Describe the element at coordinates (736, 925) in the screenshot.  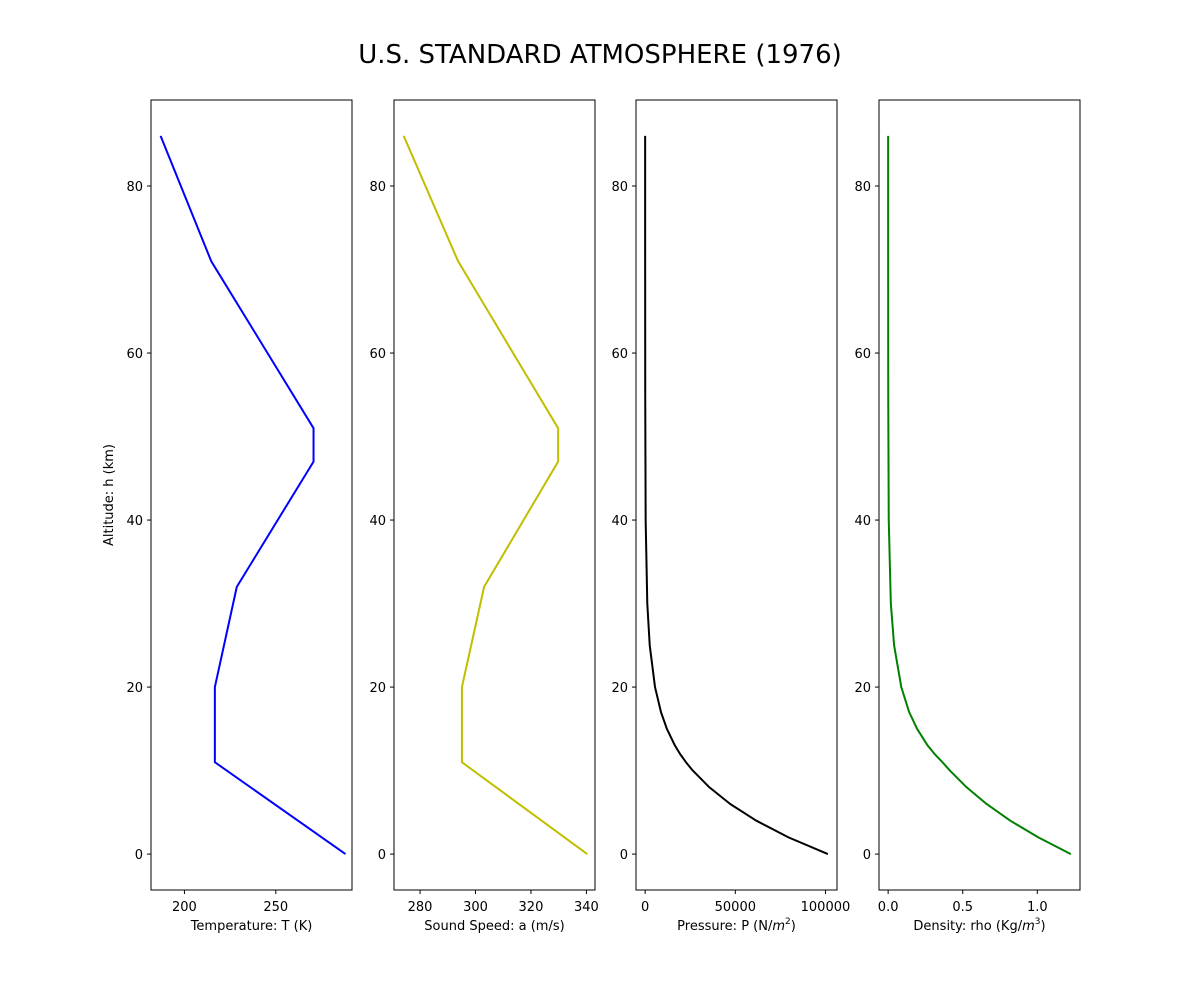
I see `pressure-x-axis-label: Pressure: P (N/m2)` at that location.